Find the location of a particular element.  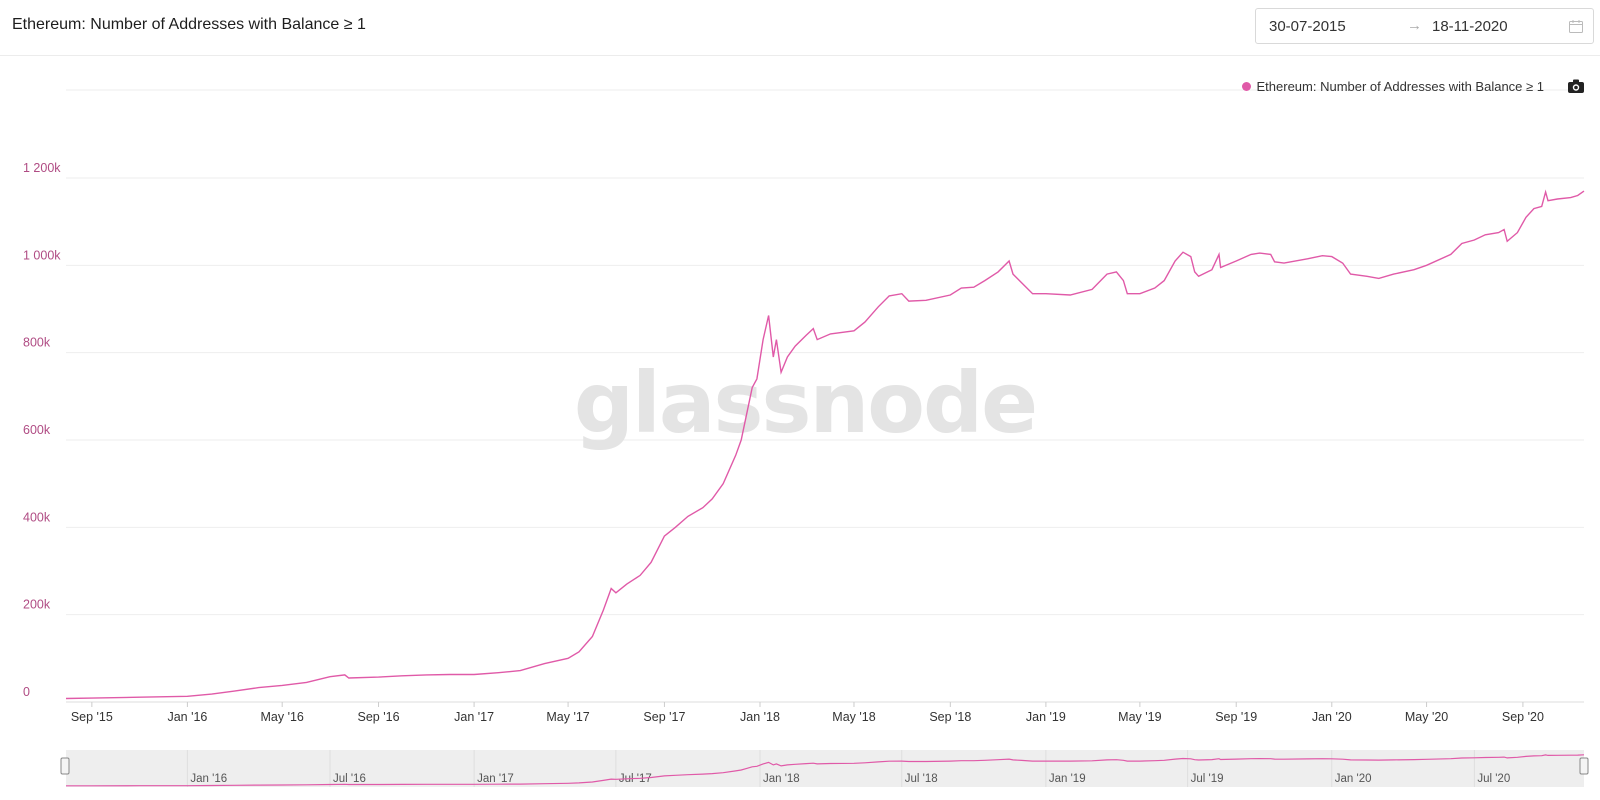

navigator-tick-label: Jul '16 is located at coordinates (349, 779).